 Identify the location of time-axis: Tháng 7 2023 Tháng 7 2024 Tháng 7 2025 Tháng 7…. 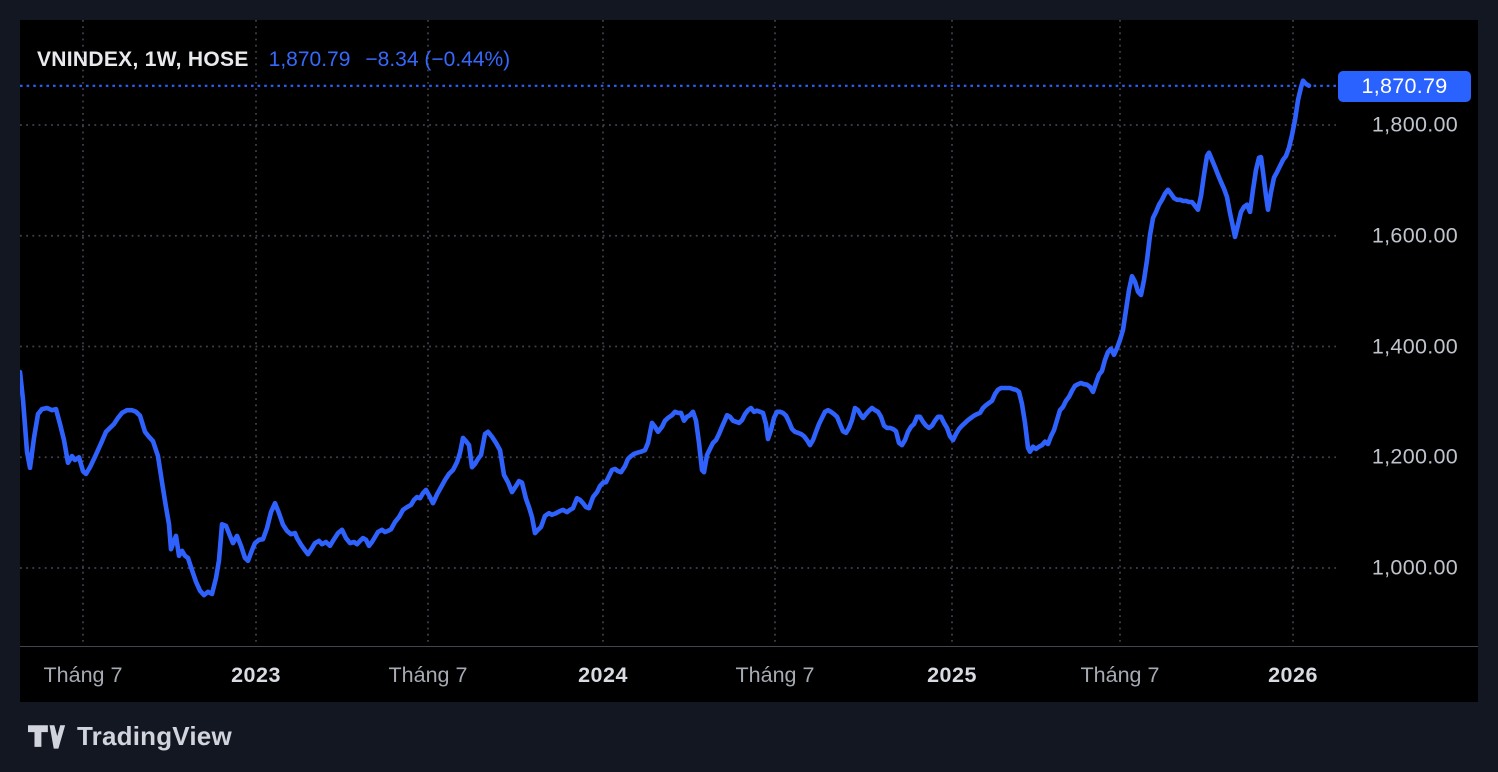
(749, 674).